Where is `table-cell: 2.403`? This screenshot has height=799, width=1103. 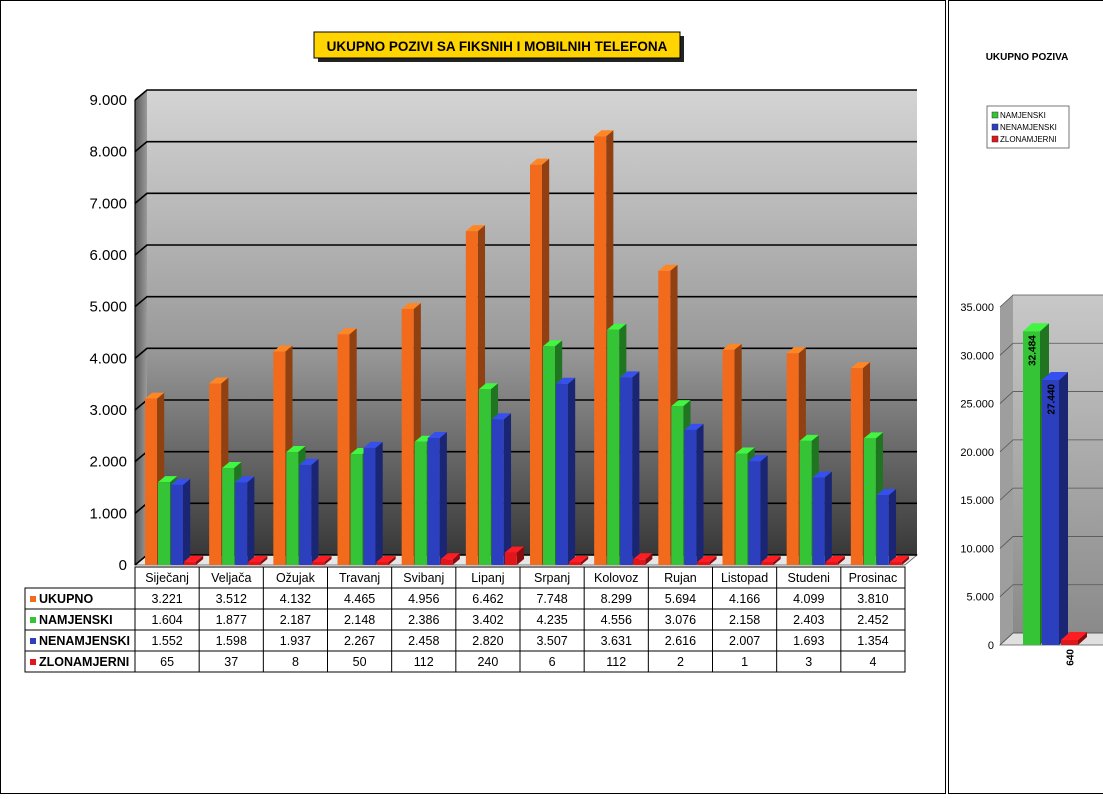 table-cell: 2.403 is located at coordinates (808, 620).